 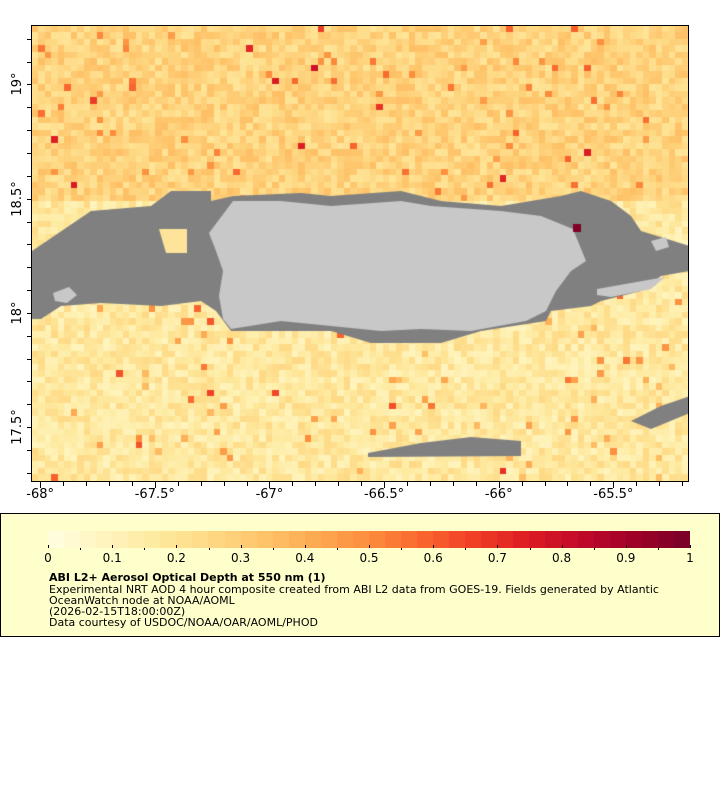 What do you see at coordinates (497, 558) in the screenshot?
I see `colorbar-label: 0.7` at bounding box center [497, 558].